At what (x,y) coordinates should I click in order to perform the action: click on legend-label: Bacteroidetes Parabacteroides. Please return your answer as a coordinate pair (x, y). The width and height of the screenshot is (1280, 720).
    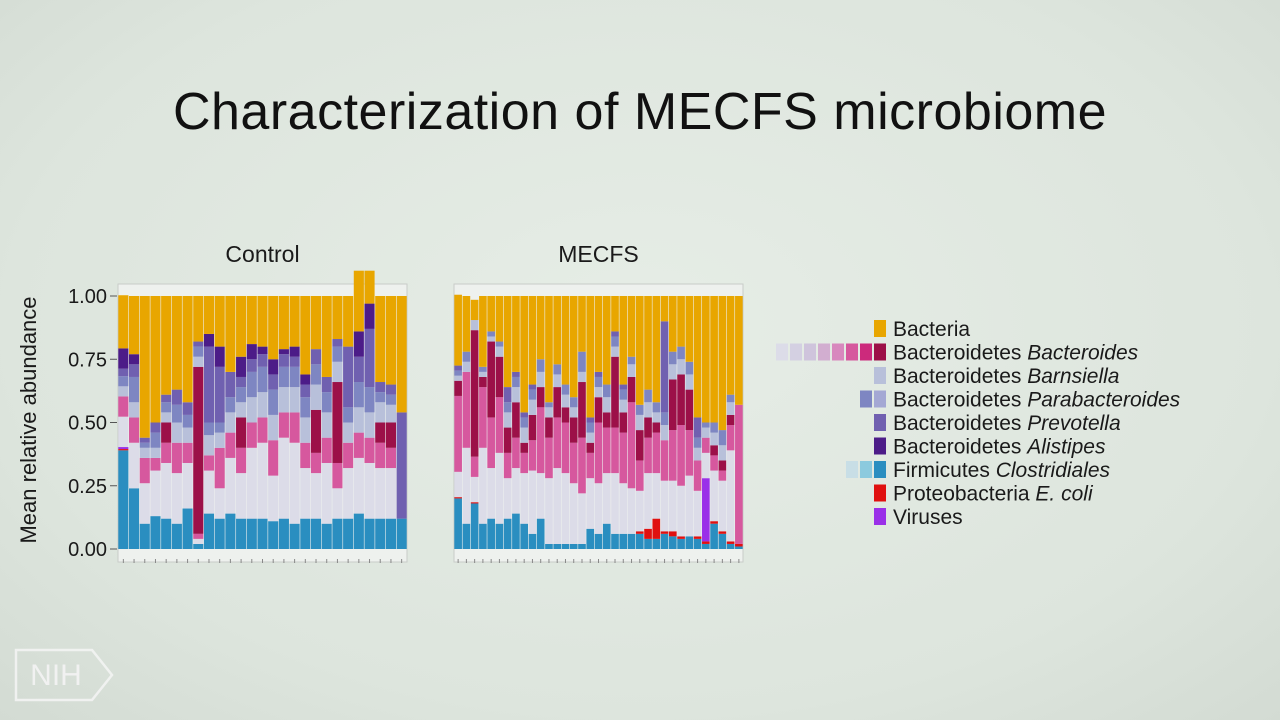
    Looking at the image, I should click on (1037, 400).